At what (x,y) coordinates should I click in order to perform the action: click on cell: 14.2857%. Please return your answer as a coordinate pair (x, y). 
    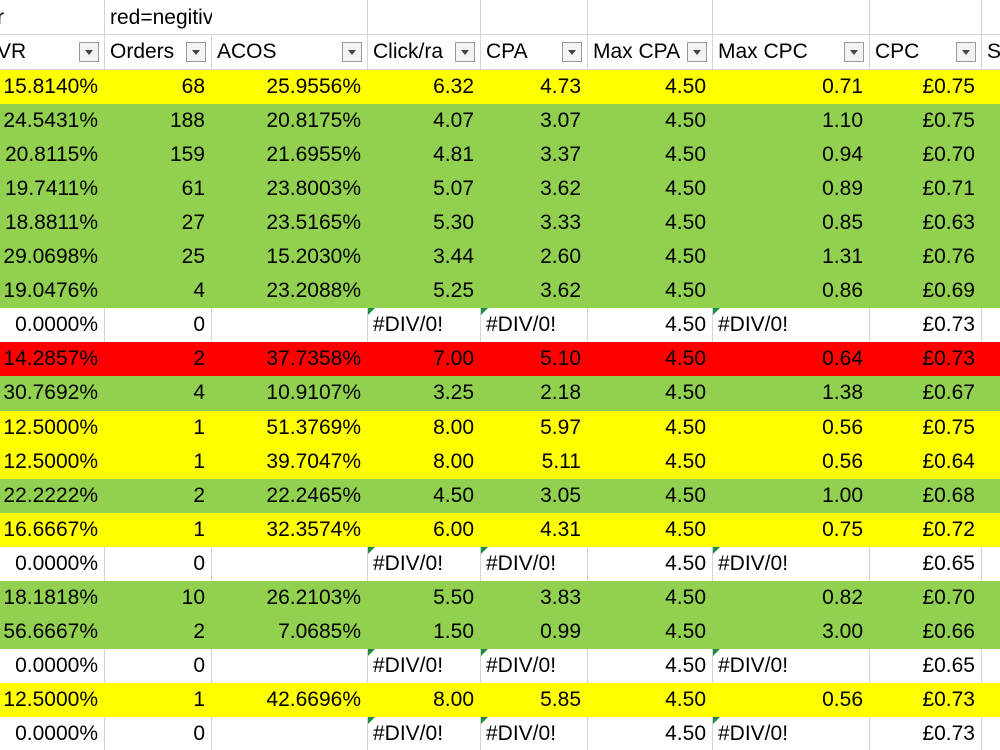
    Looking at the image, I should click on (52, 360).